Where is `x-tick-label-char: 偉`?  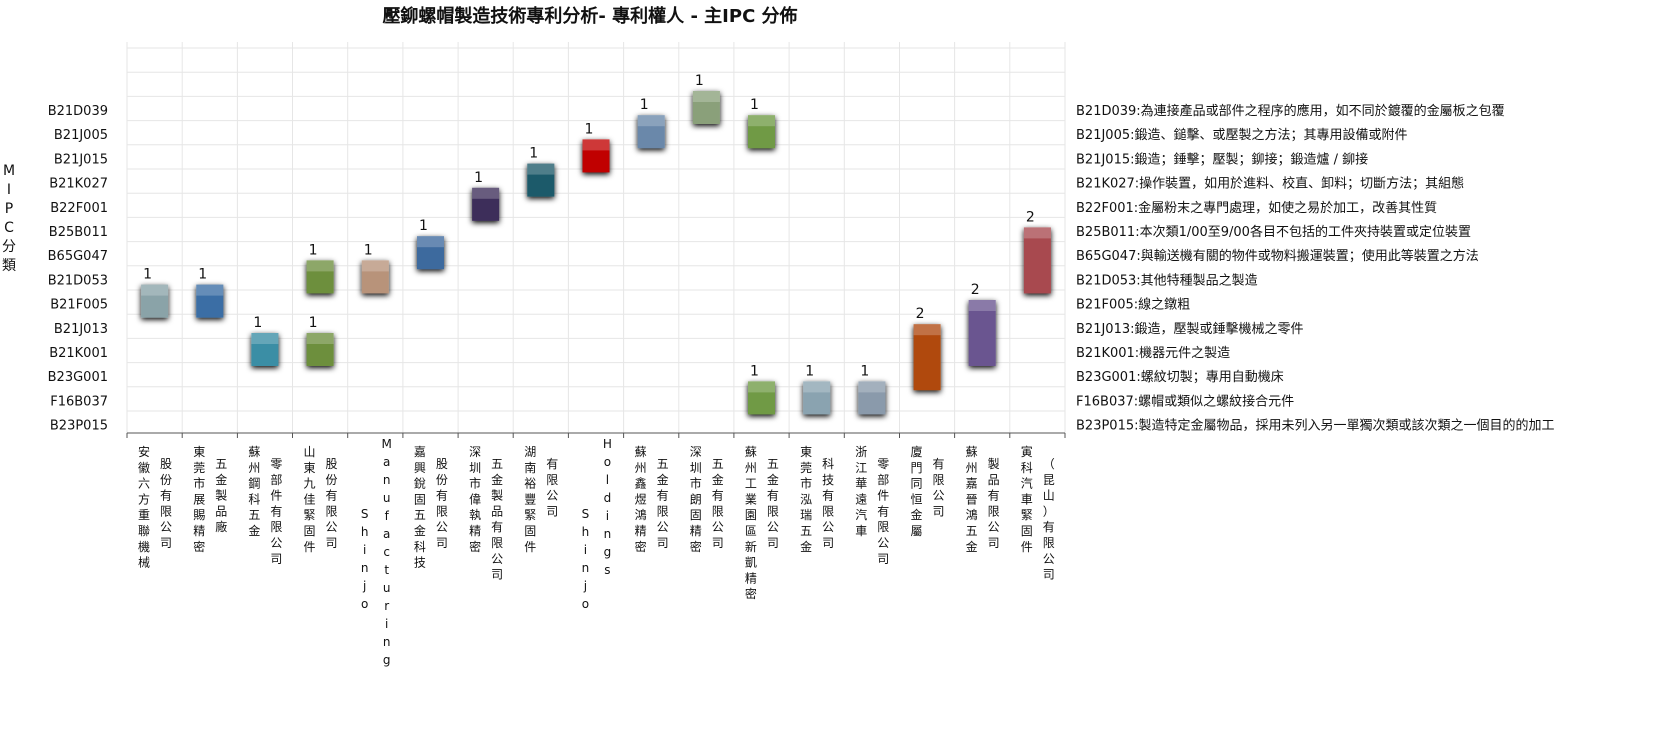 x-tick-label-char: 偉 is located at coordinates (475, 499).